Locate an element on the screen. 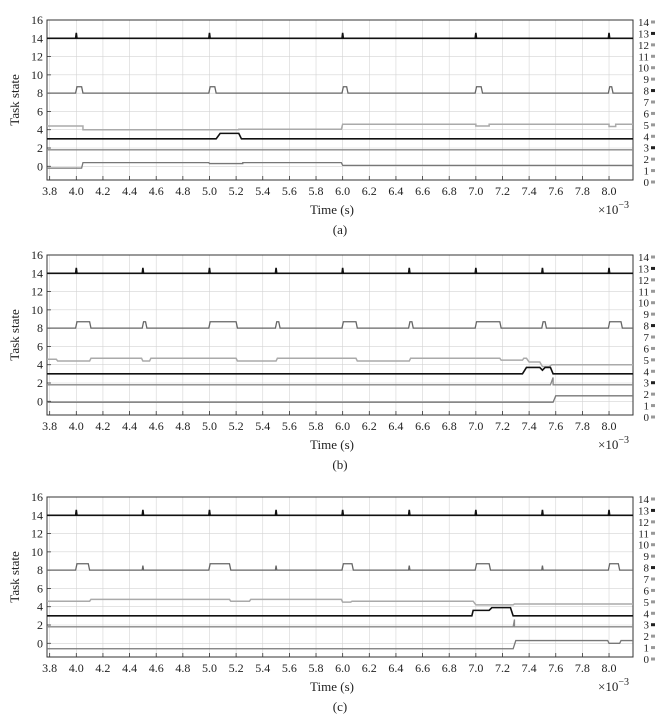 The width and height of the screenshot is (670, 719). x-exponent-power: −3 is located at coordinates (623, 682).